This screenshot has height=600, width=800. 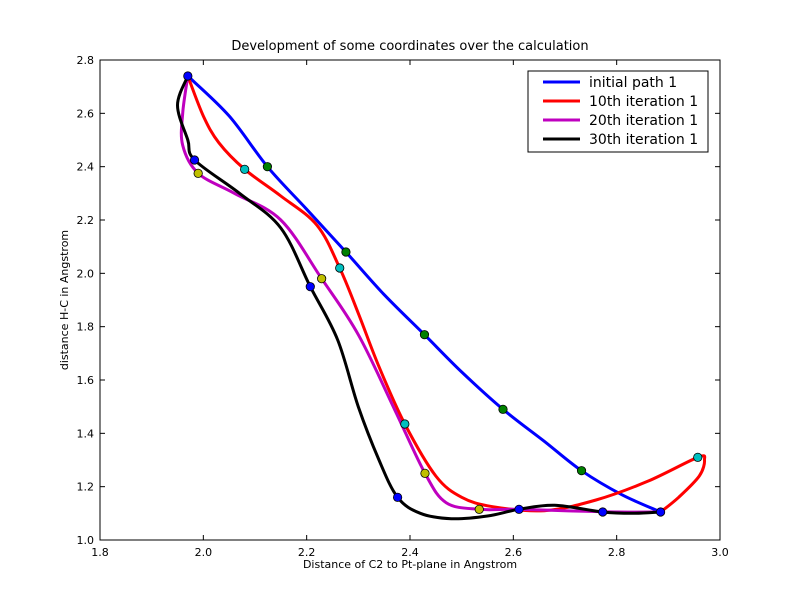 What do you see at coordinates (86, 380) in the screenshot?
I see `y-tick-label: 1.6` at bounding box center [86, 380].